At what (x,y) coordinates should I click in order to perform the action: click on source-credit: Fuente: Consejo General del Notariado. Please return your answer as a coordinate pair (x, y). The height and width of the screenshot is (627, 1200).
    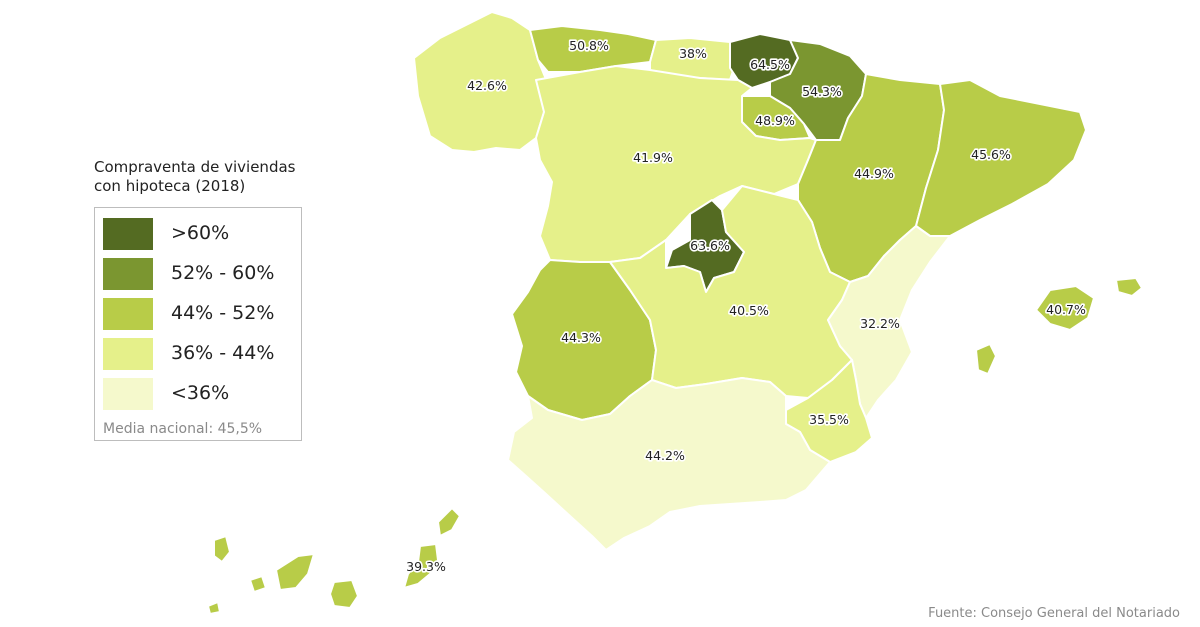
    Looking at the image, I should click on (1054, 613).